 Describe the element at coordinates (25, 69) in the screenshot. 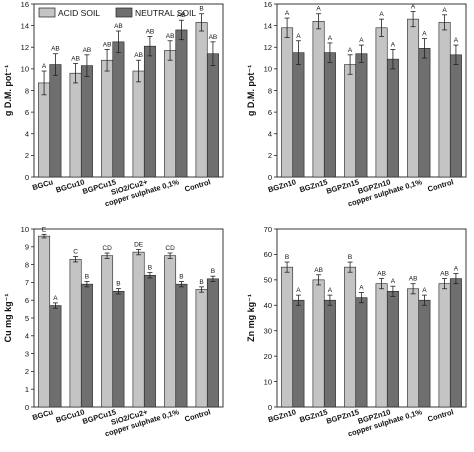

I see `y-tick-label: 10` at that location.